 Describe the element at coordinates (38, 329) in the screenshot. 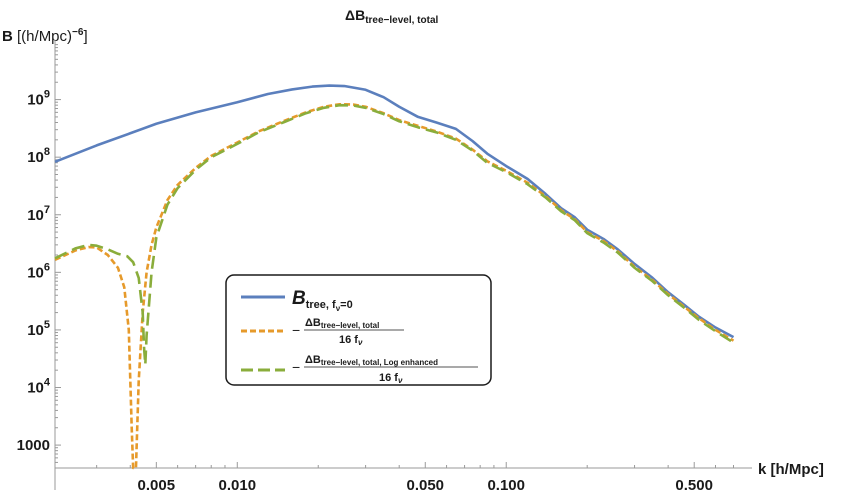

I see `y-tick-label-2: 10⁵` at that location.